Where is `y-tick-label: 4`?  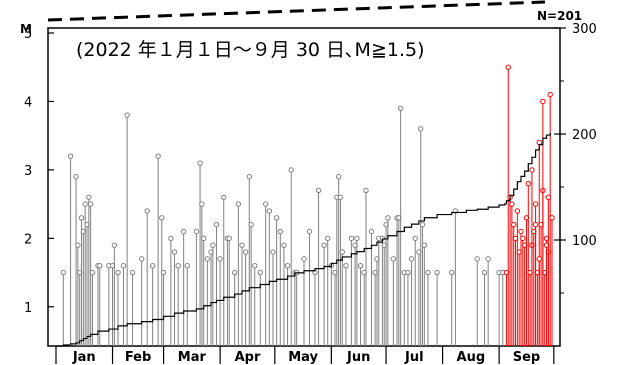
y-tick-label: 4 is located at coordinates (28, 102).